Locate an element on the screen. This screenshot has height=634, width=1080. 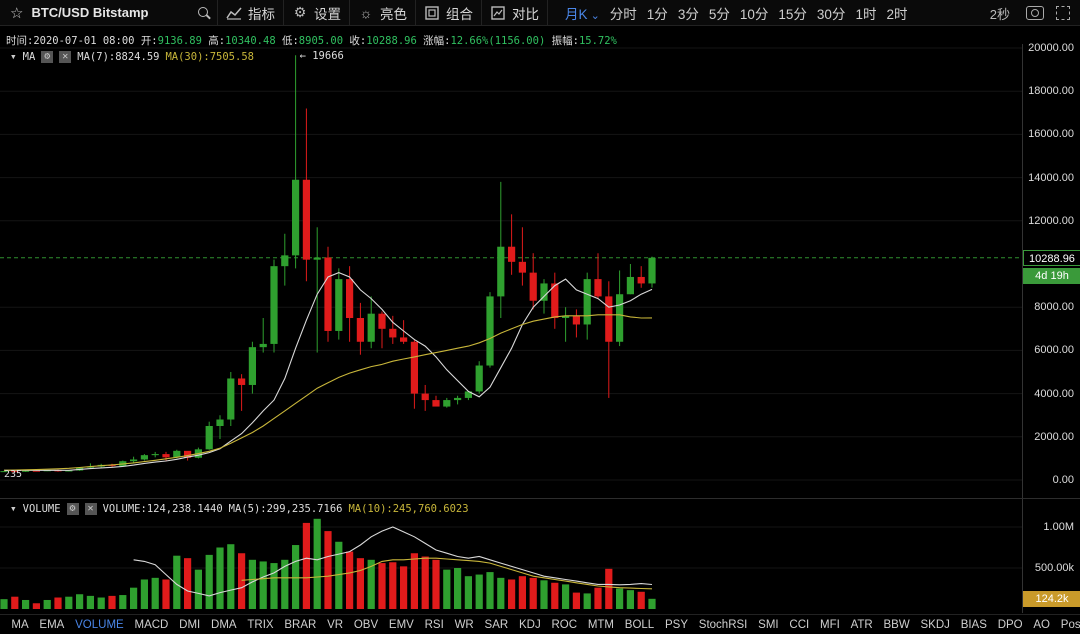
timeframe-selector: 月K ⌄ 分时 1分 3分 5分 10分 15分 30分 1时 2时 is located at coordinates (730, 13).